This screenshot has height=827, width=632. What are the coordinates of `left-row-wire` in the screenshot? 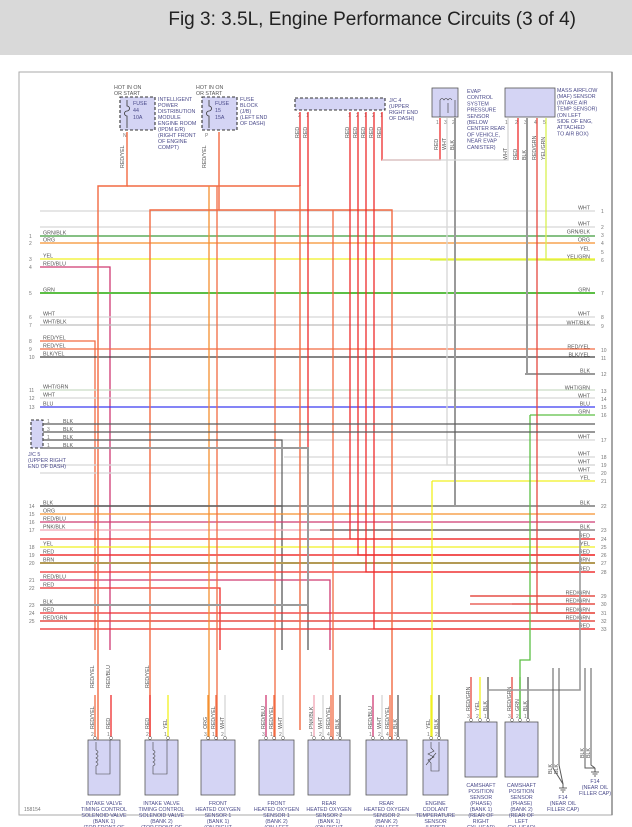 It's located at (185, 614).